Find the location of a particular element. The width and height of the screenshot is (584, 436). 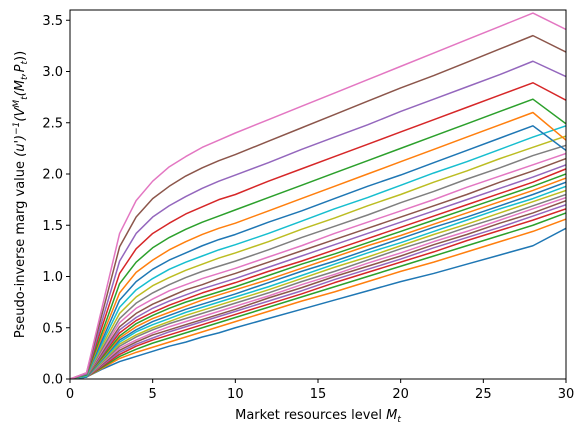

y-tick-label: 0.5 is located at coordinates (52, 328).